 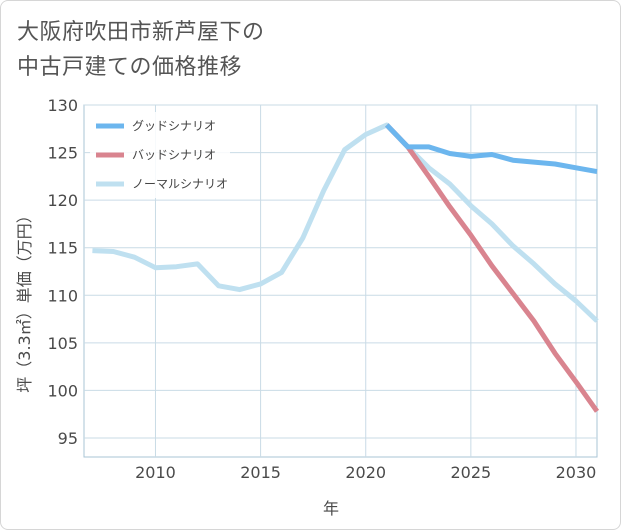 I want to click on x-tick-label: 2030, so click(x=576, y=472).